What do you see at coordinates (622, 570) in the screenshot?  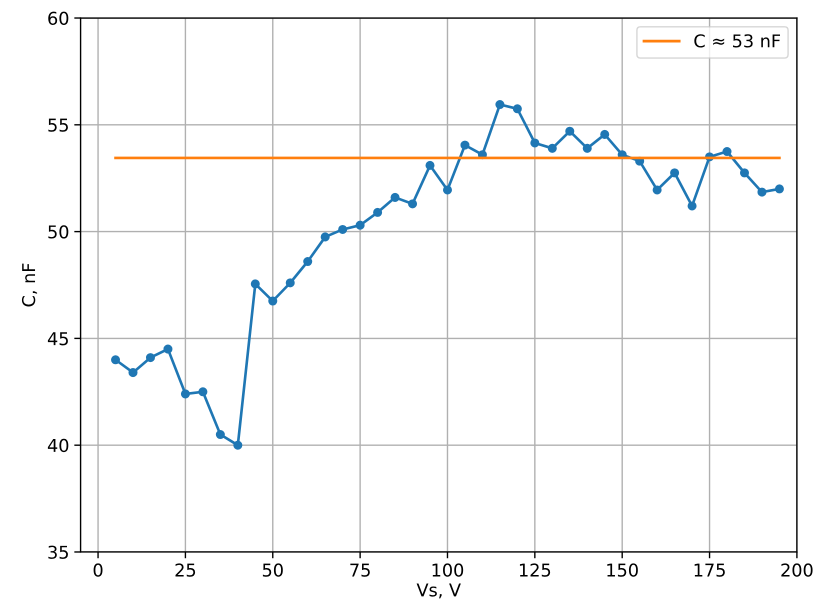 I see `x-tick-label: 150` at bounding box center [622, 570].